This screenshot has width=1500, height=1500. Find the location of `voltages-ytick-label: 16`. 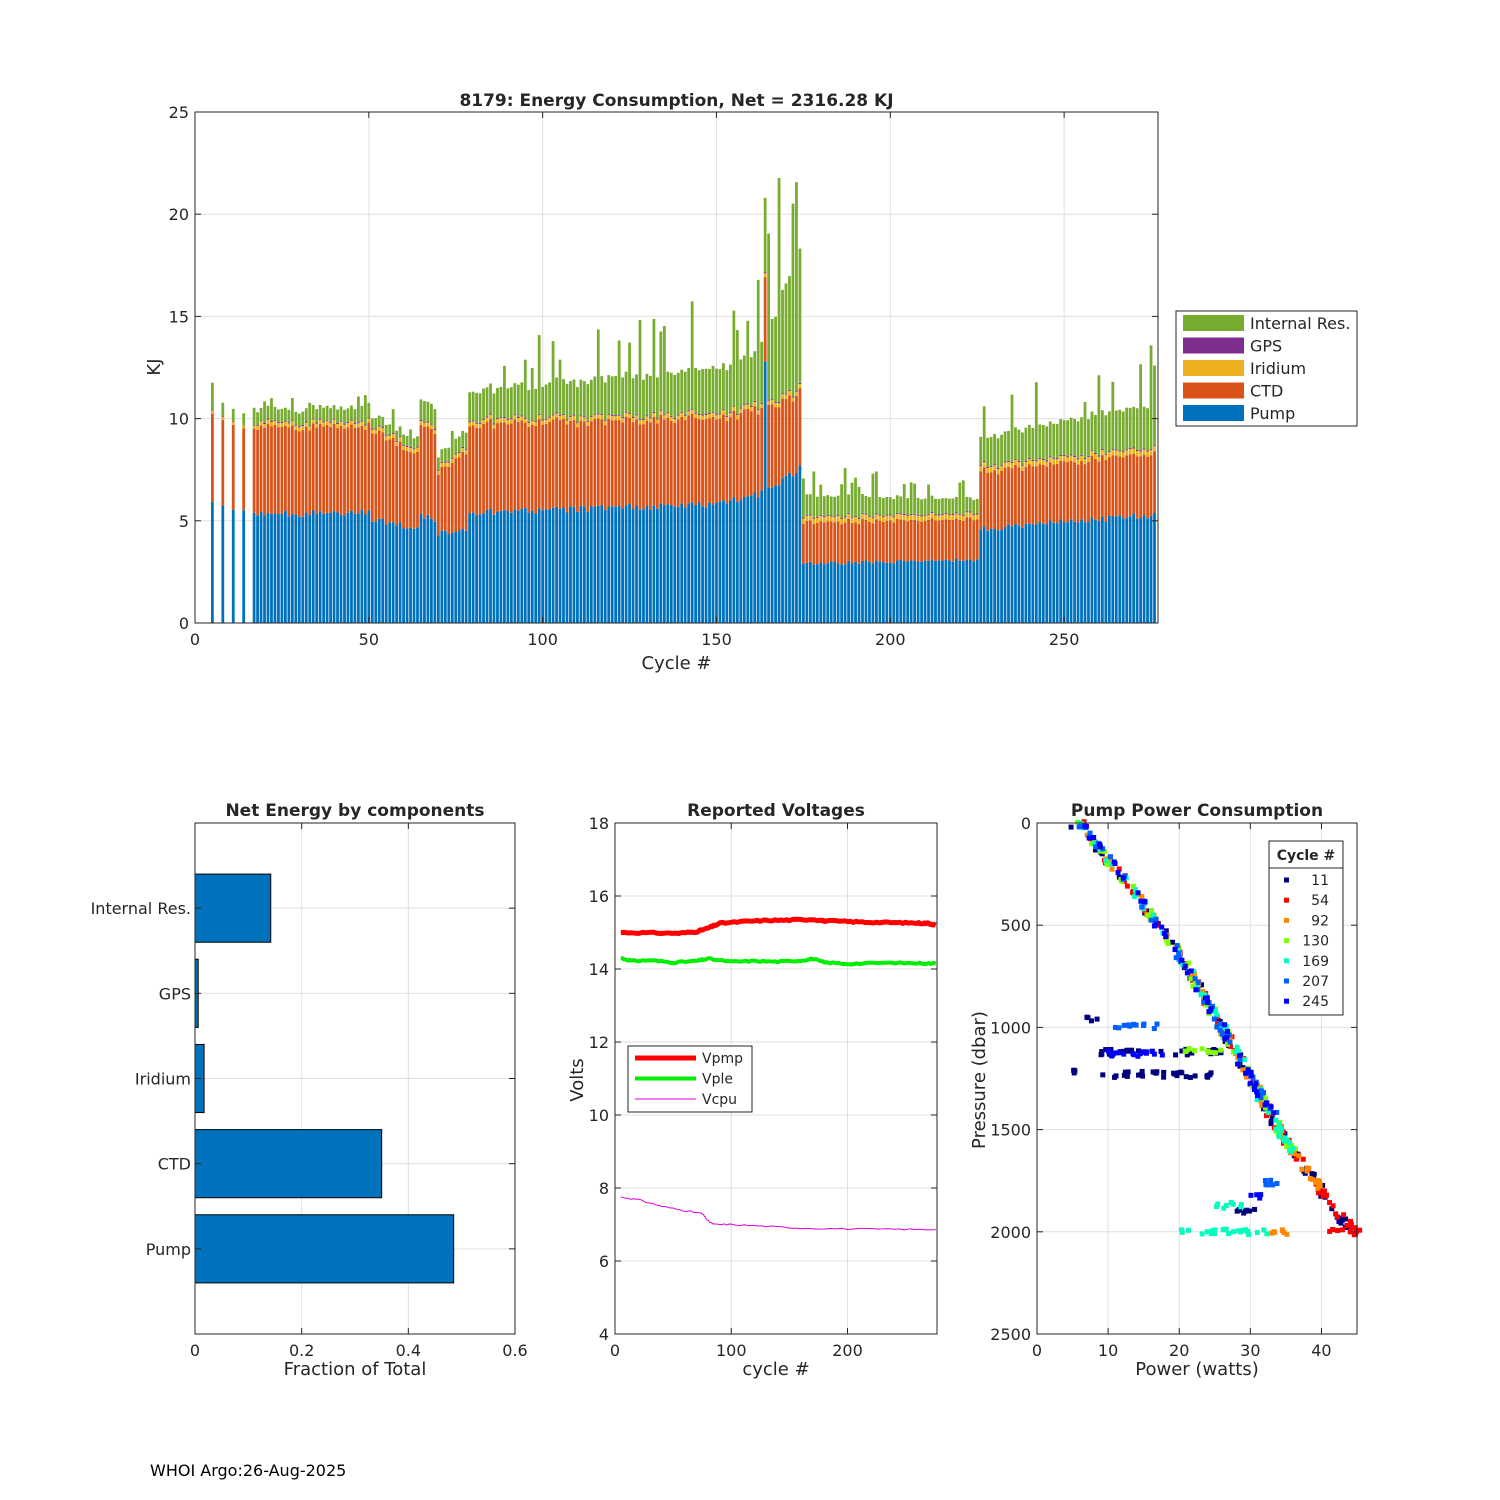

voltages-ytick-label: 16 is located at coordinates (599, 896).